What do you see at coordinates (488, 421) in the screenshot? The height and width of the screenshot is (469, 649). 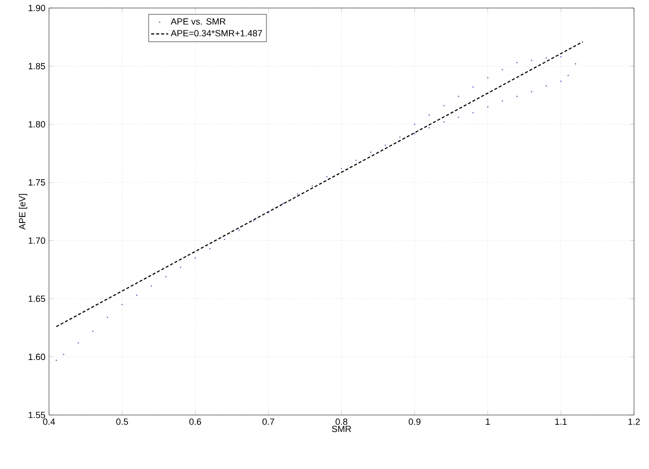 I see `x-tick-label: 1` at bounding box center [488, 421].